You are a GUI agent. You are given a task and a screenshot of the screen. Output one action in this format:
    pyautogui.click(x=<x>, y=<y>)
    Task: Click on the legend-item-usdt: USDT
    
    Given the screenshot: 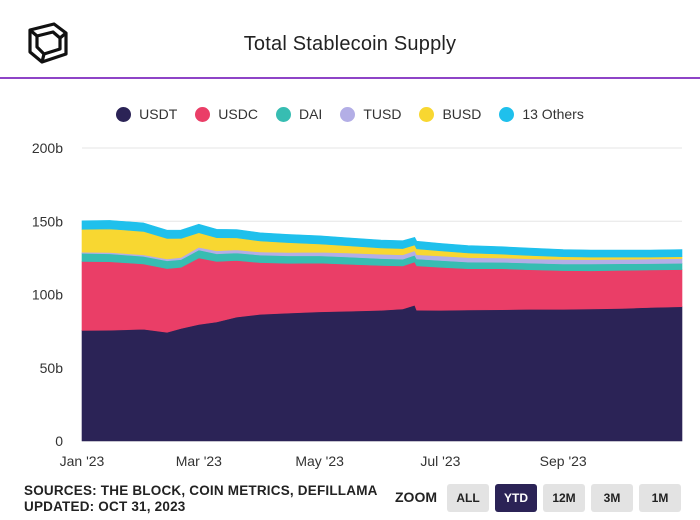 What is the action you would take?
    pyautogui.click(x=146, y=114)
    